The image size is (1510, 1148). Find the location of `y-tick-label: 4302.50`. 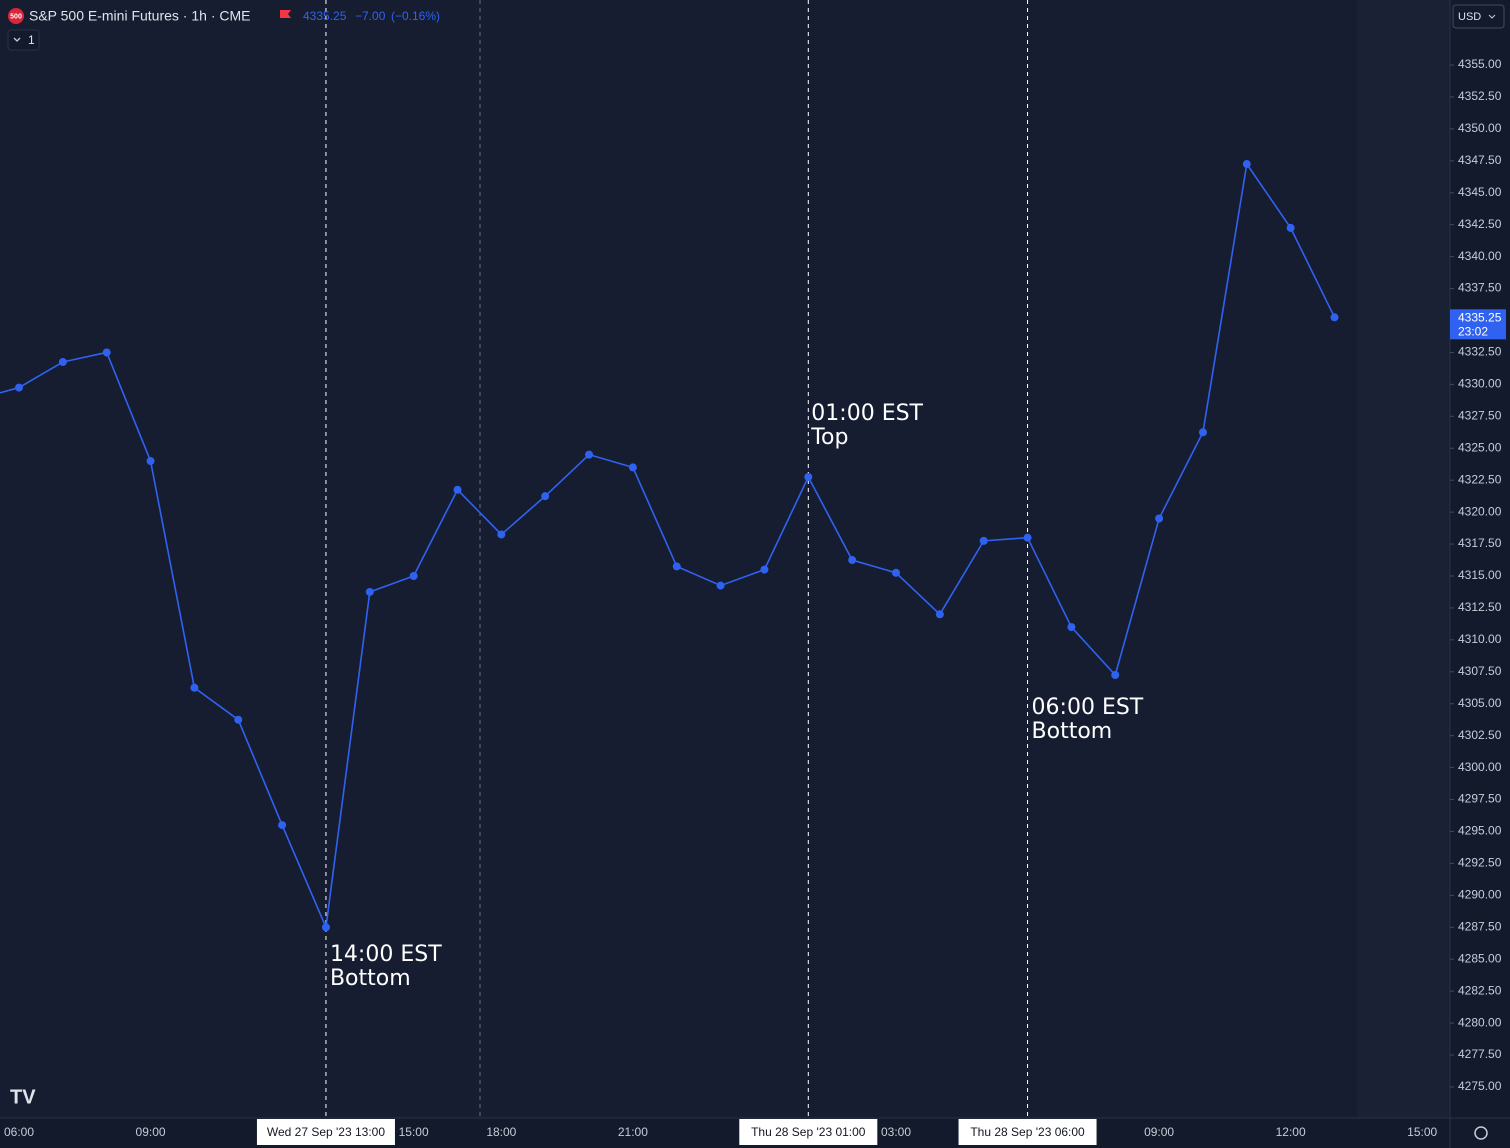

y-tick-label: 4302.50 is located at coordinates (1480, 735).